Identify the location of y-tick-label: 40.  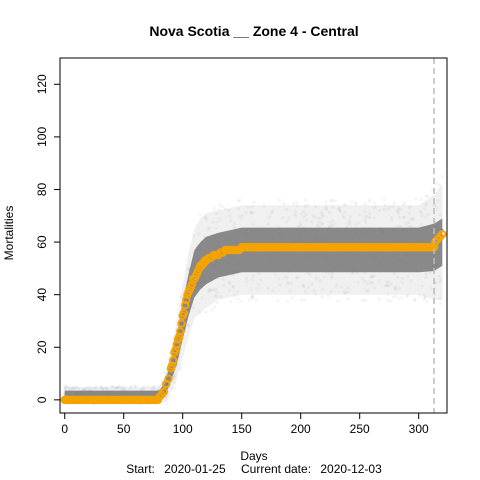
(42, 295).